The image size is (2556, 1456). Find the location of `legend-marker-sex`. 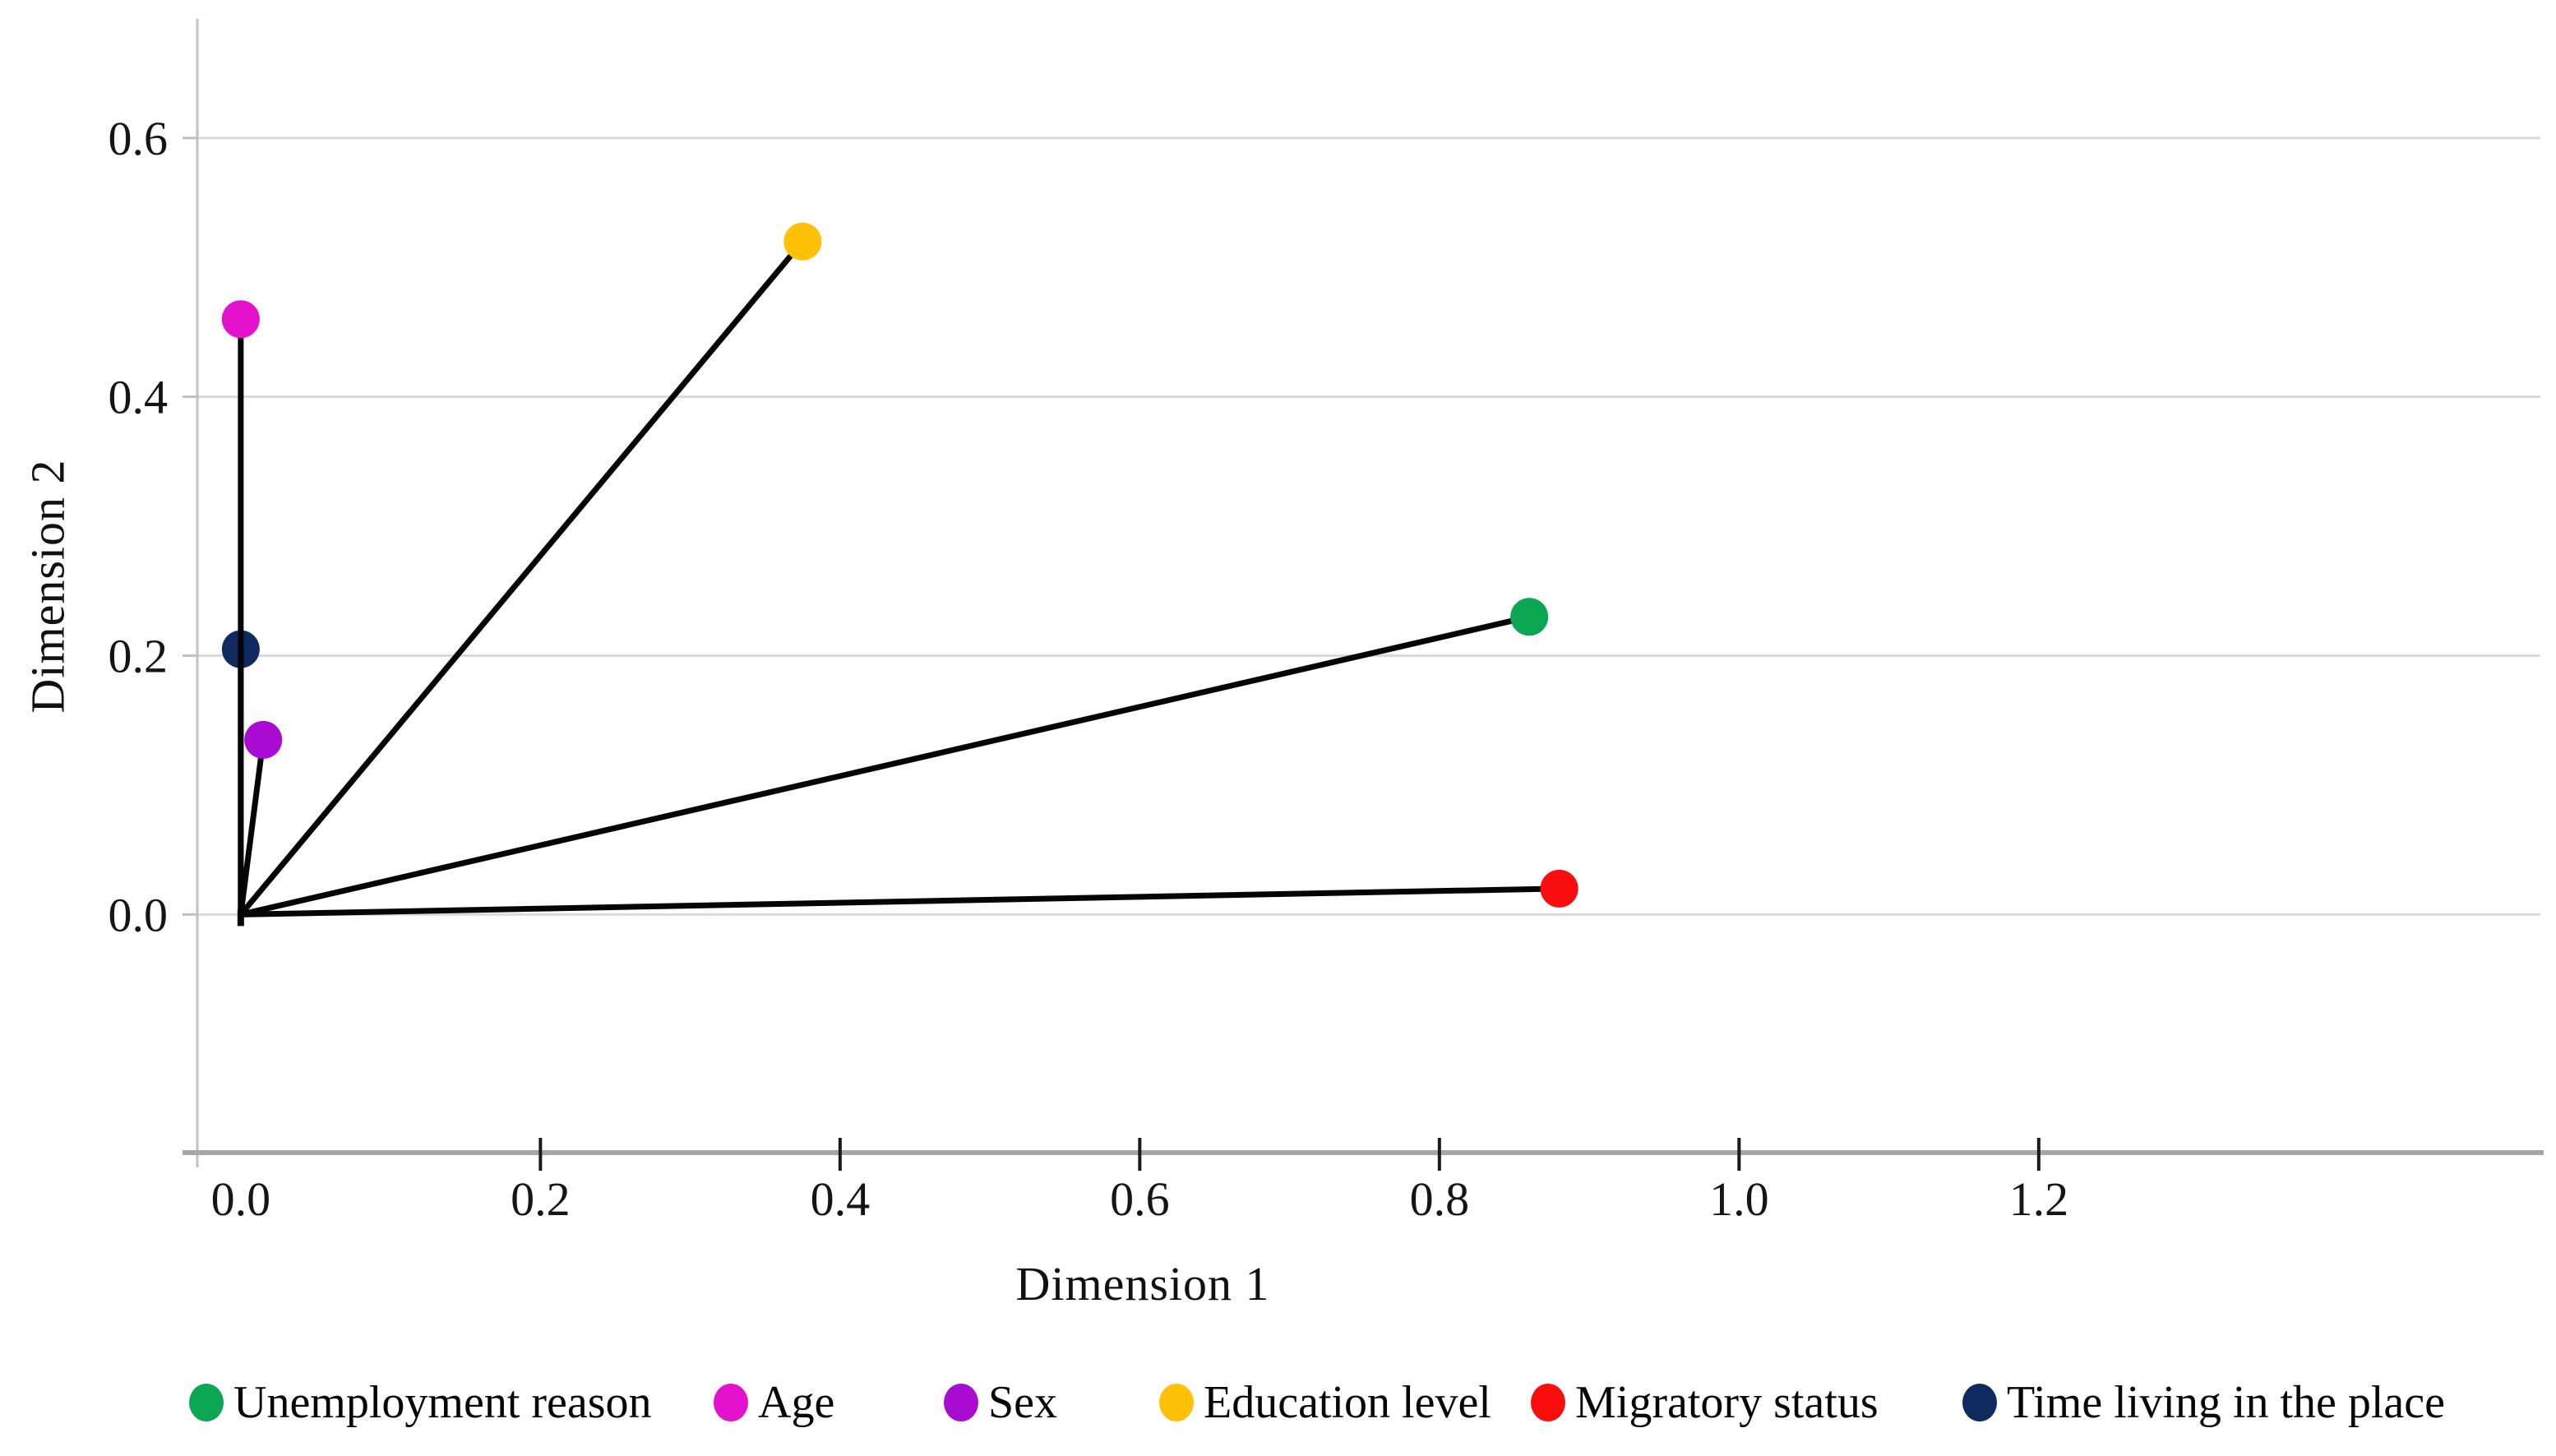

legend-marker-sex is located at coordinates (961, 1402).